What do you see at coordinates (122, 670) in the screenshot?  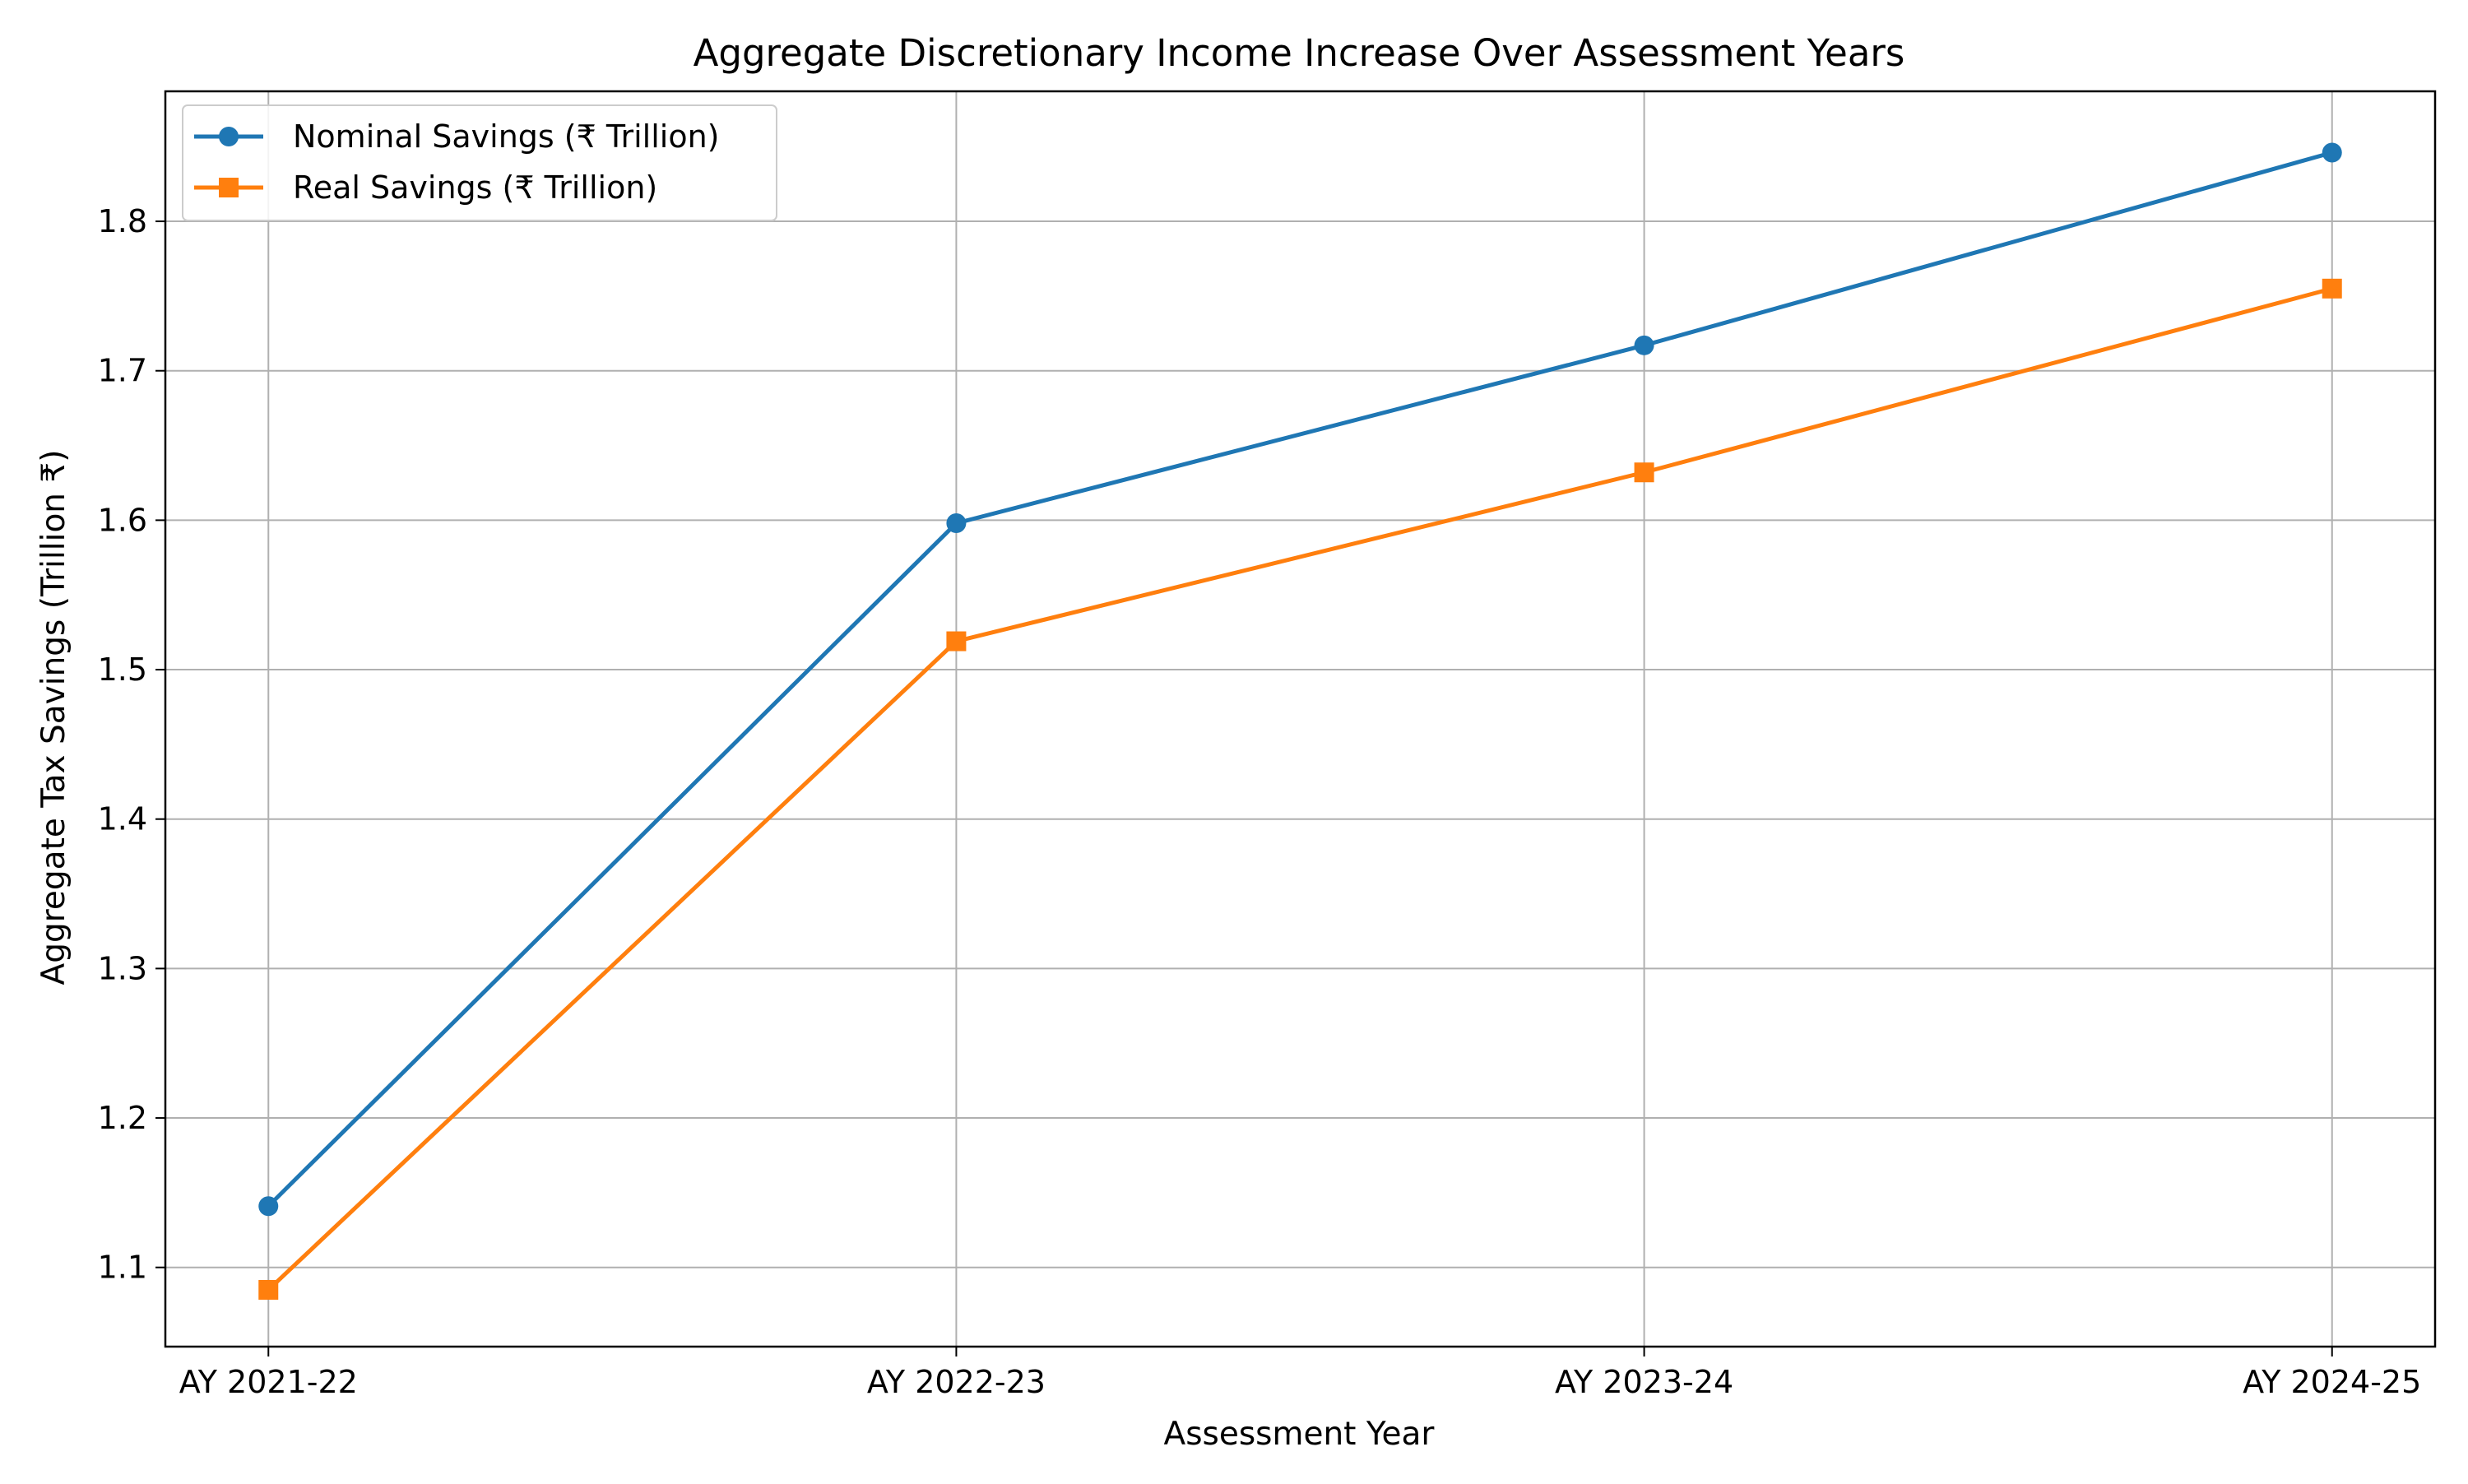 I see `y-tick-label: 1.5` at bounding box center [122, 670].